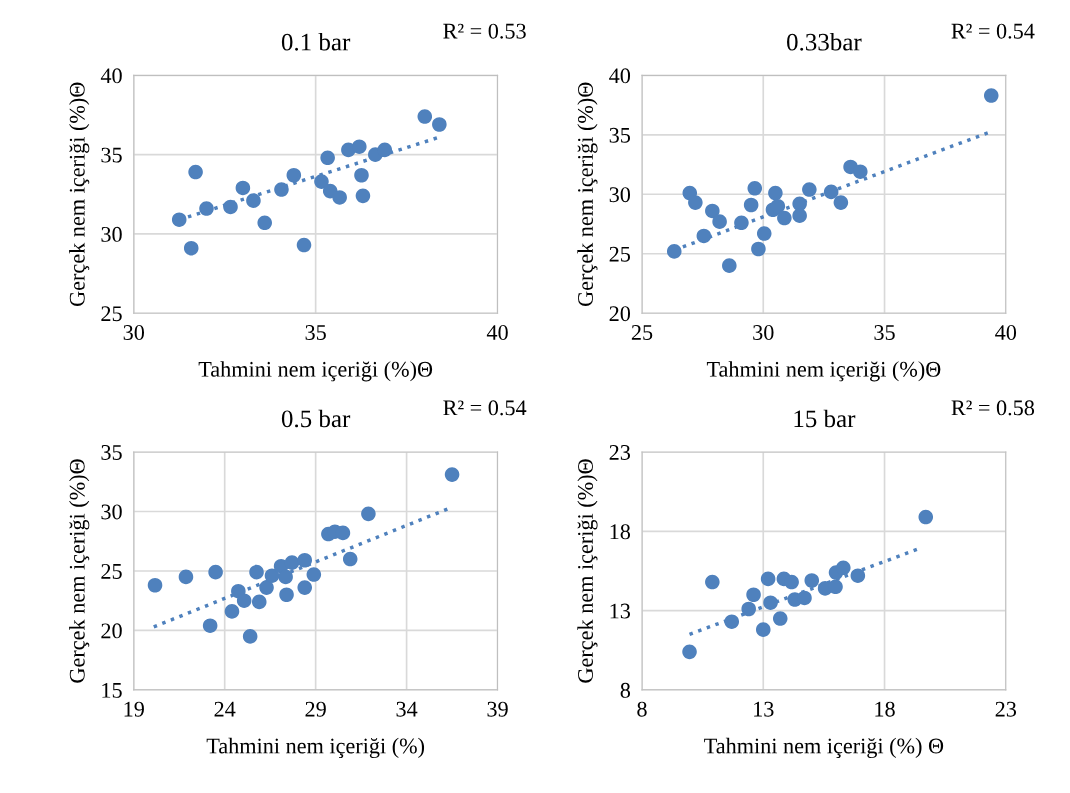 The height and width of the screenshot is (793, 1070). What do you see at coordinates (316, 41) in the screenshot?
I see `chart-title: 0.1 bar` at bounding box center [316, 41].